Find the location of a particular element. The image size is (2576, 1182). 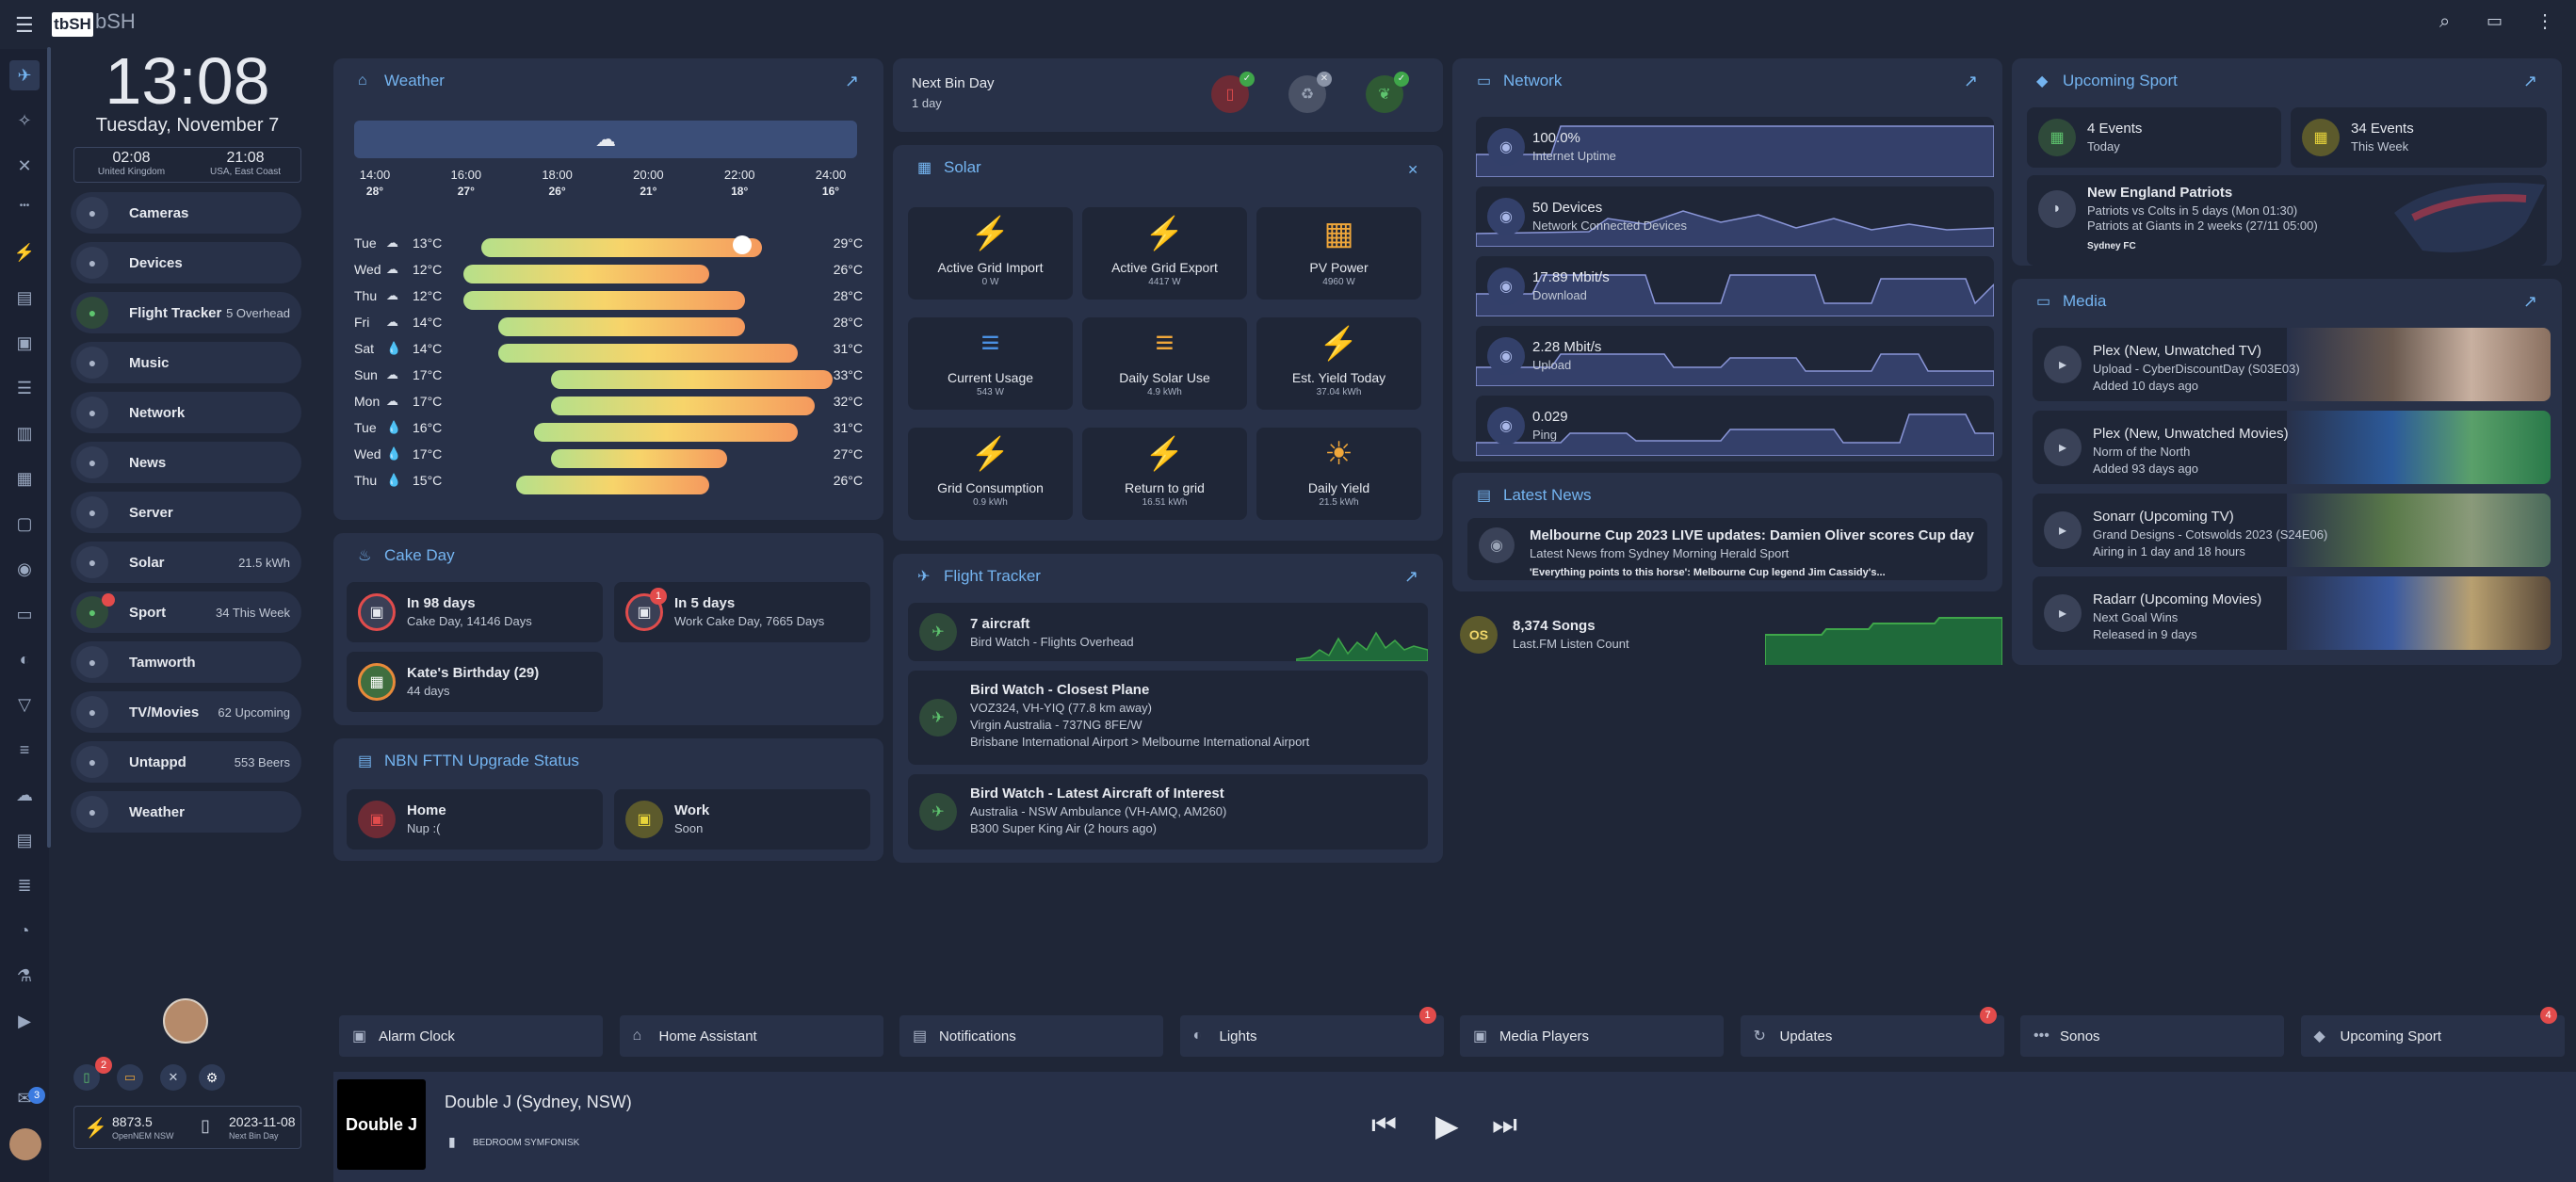

media-open-arrow: ↗ is located at coordinates (2529, 301).